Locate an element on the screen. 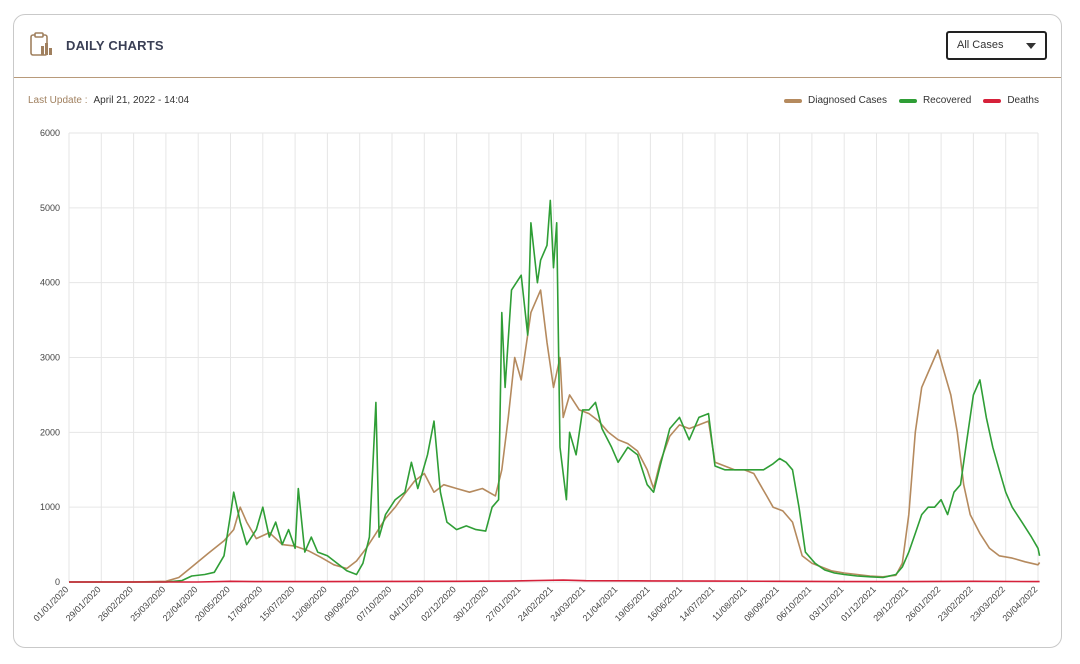  chart-legend: Diagnosed Cases Recovered Deaths is located at coordinates (911, 100).